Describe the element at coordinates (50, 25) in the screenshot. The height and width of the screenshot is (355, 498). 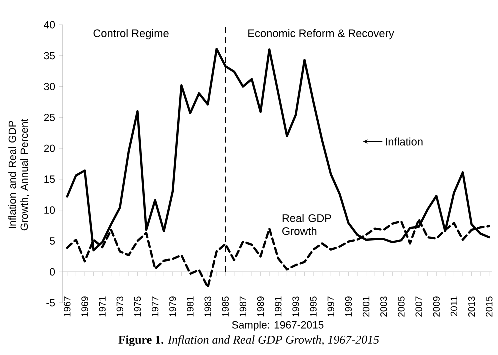
I see `y-tick-label: 40` at that location.